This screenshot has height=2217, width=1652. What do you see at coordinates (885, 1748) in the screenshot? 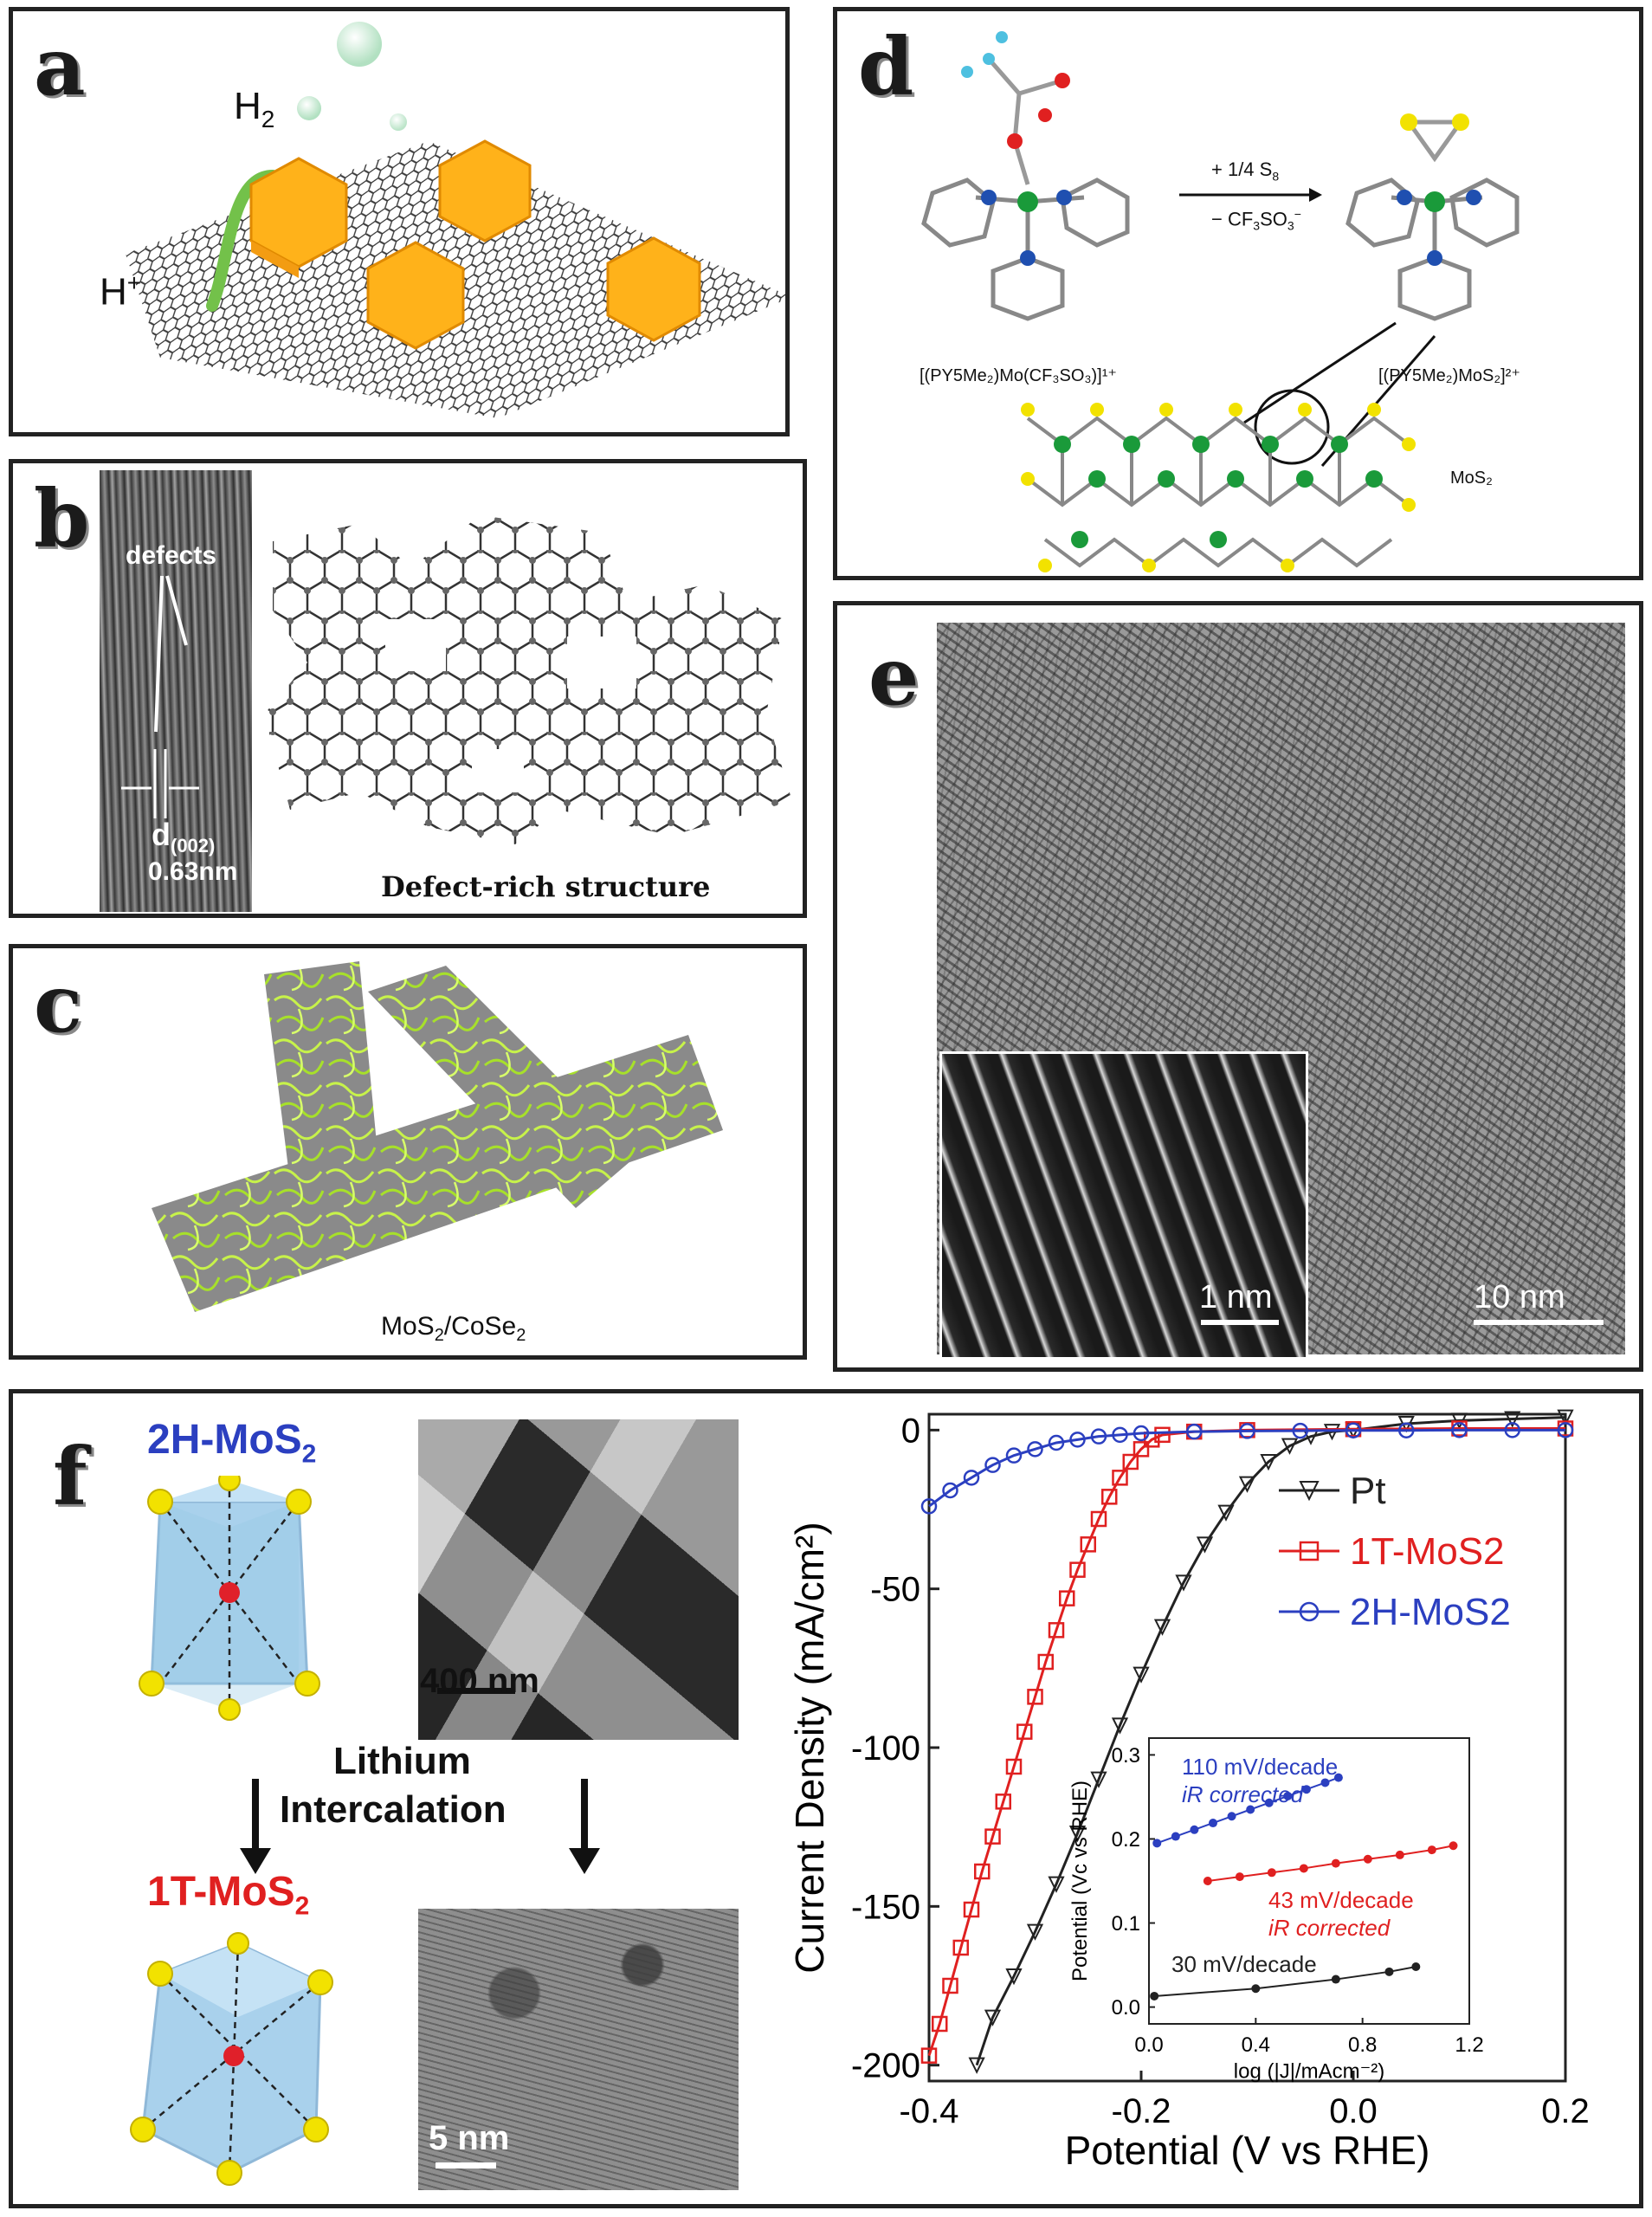
I see `y-tick-label: -100` at bounding box center [885, 1748].